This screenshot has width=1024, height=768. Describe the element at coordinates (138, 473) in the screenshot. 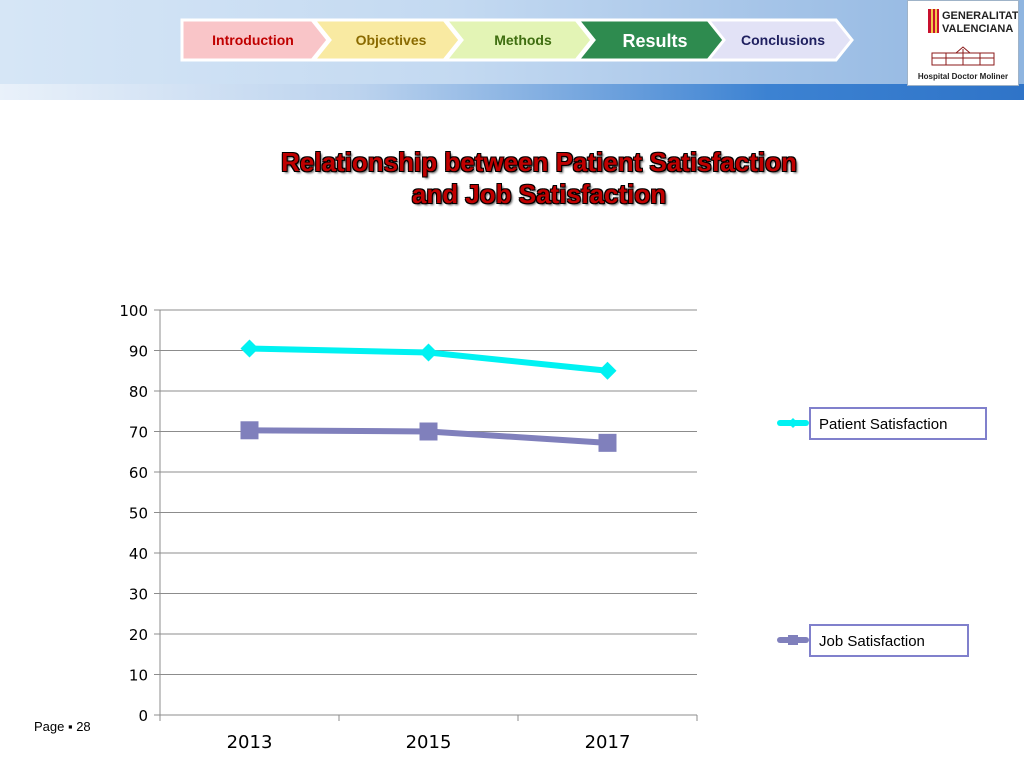

I see `y-tick-label: 60` at that location.